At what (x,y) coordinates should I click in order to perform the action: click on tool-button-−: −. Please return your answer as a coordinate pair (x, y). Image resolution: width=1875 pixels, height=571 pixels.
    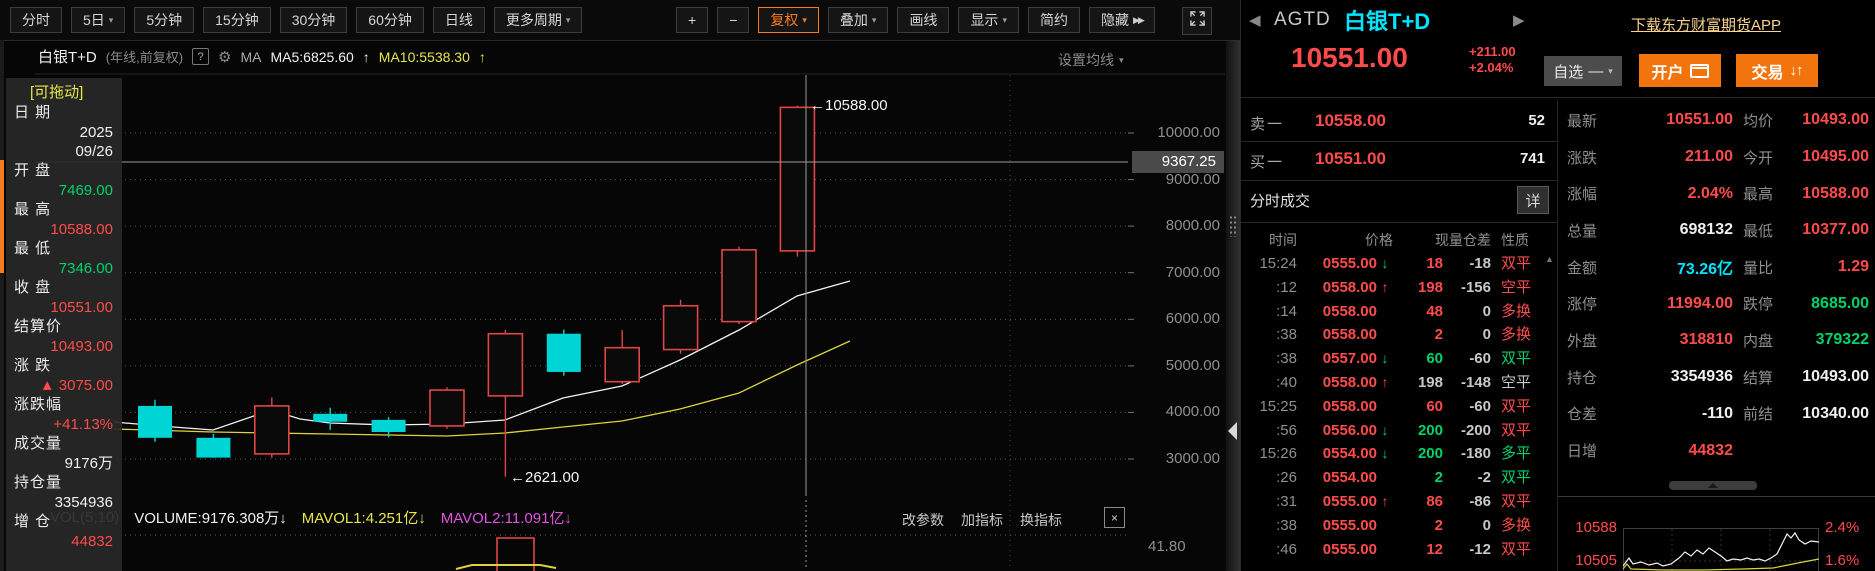
    Looking at the image, I should click on (733, 20).